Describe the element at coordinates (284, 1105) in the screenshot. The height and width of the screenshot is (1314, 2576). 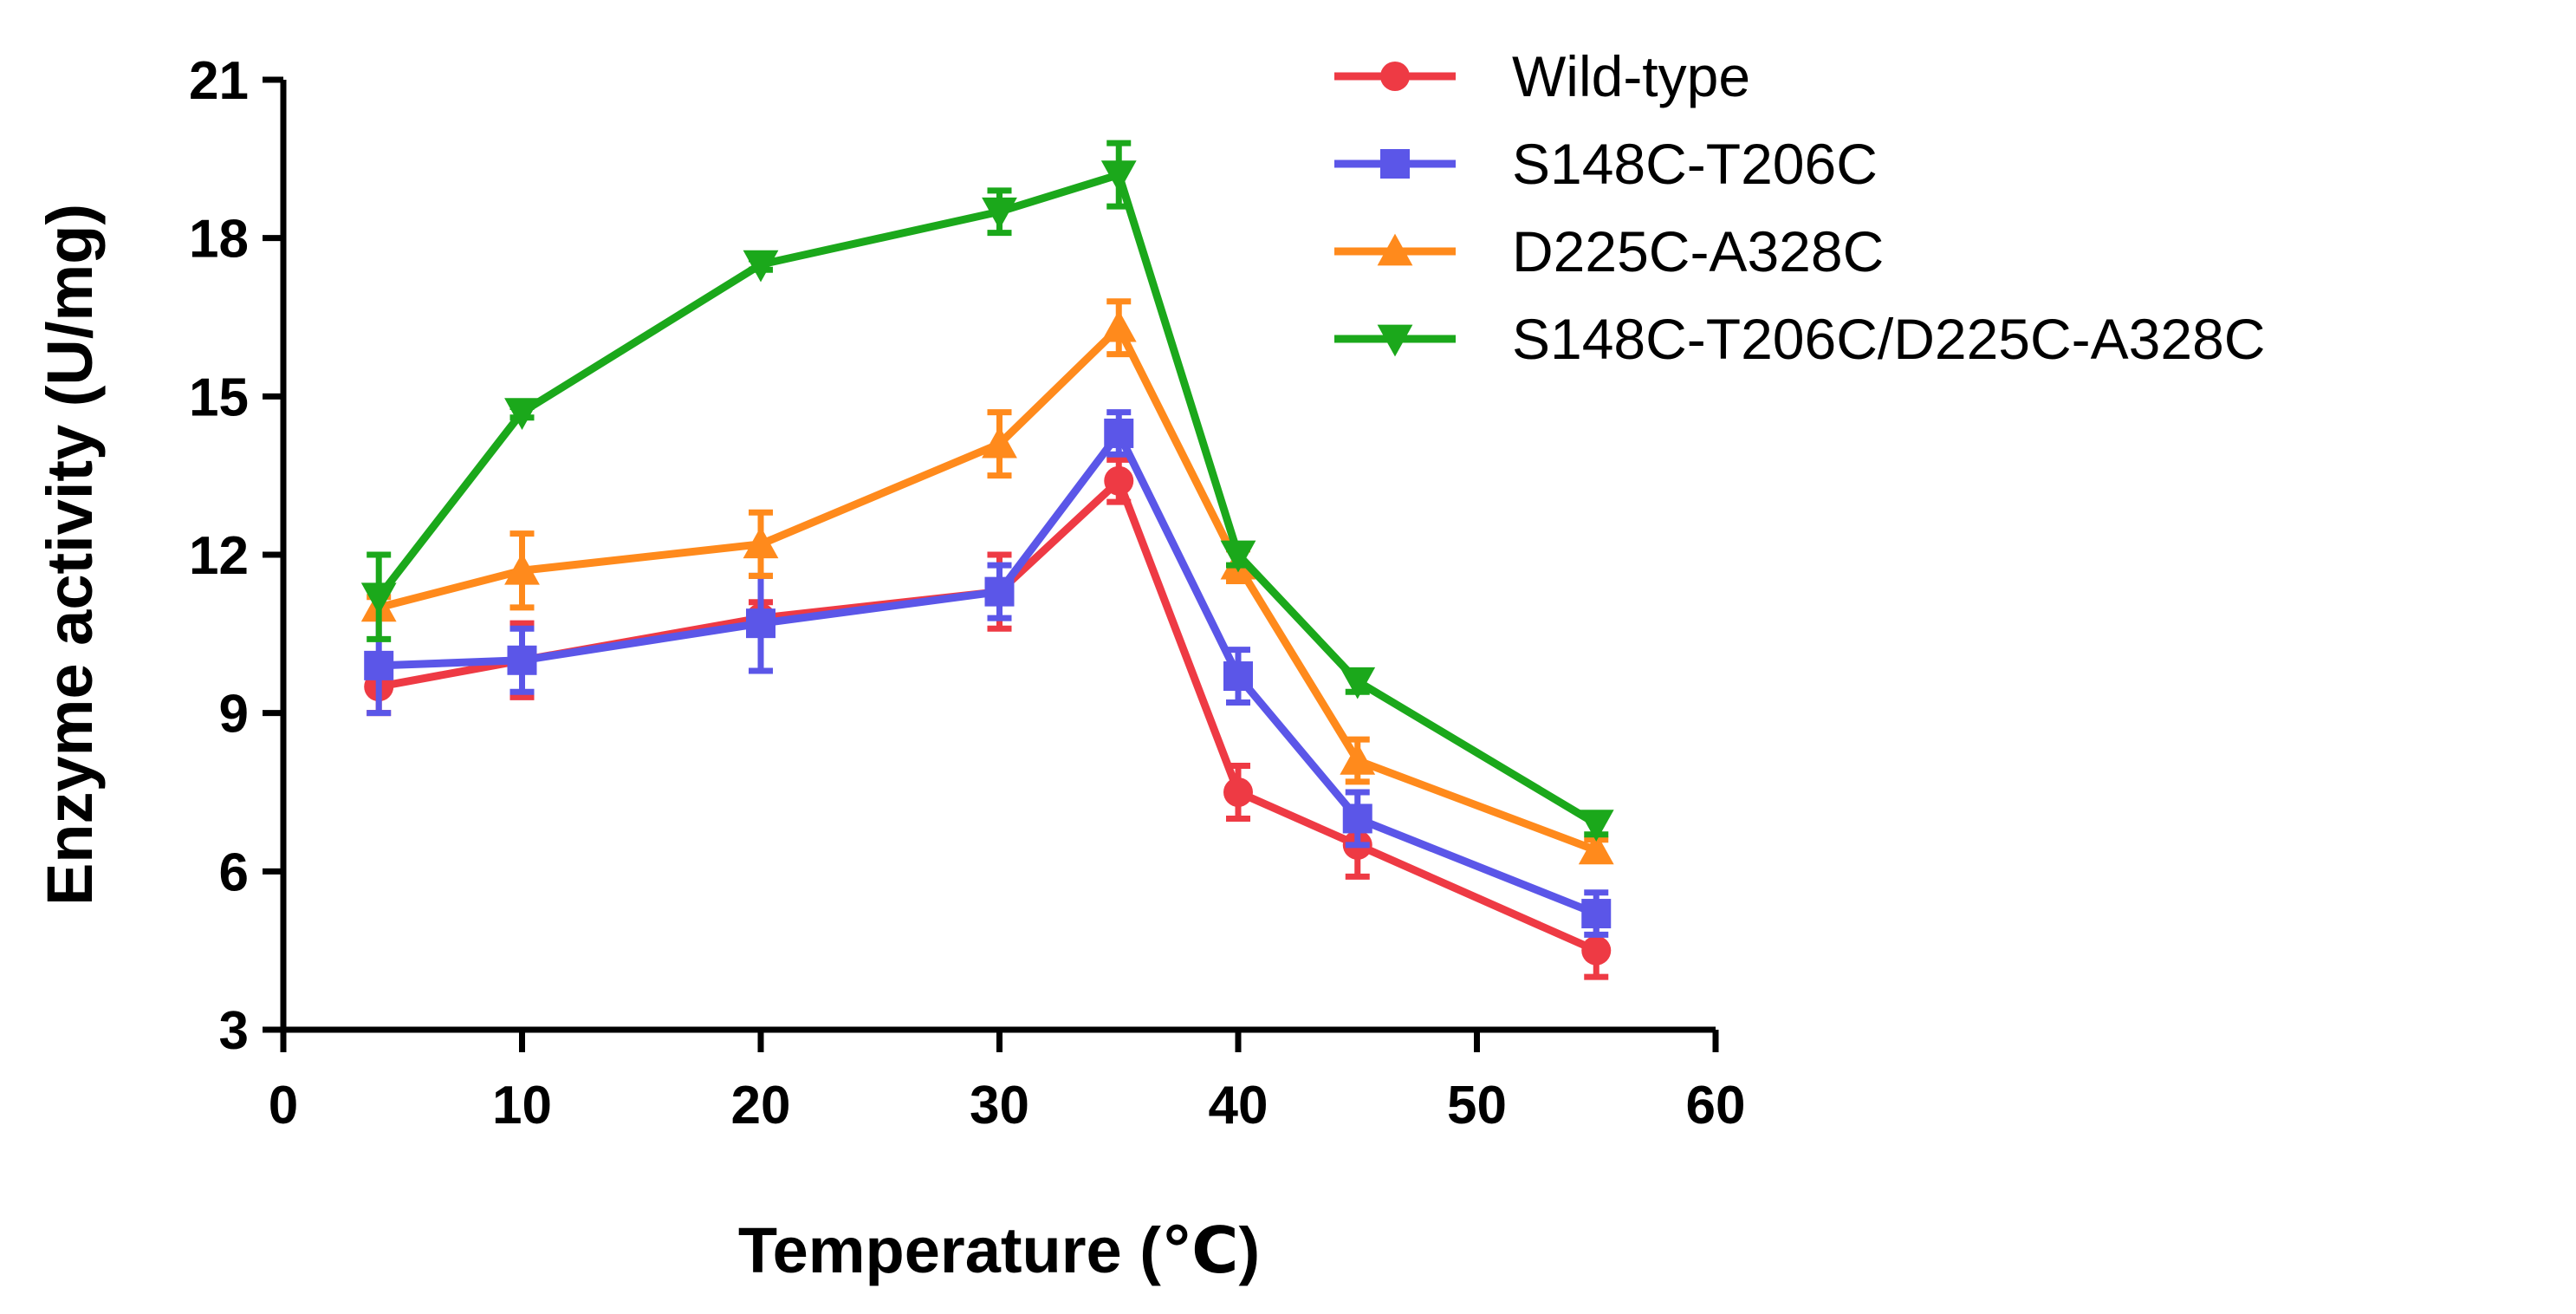
I see `x-tick-label: 0` at that location.